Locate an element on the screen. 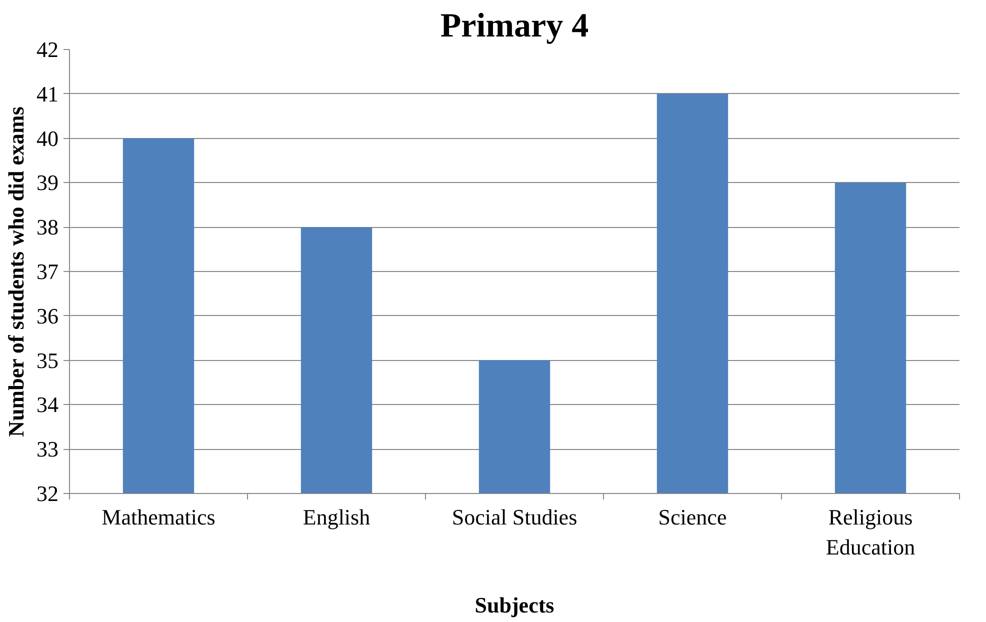 The width and height of the screenshot is (986, 622). x-axis-title: Subjects is located at coordinates (514, 605).